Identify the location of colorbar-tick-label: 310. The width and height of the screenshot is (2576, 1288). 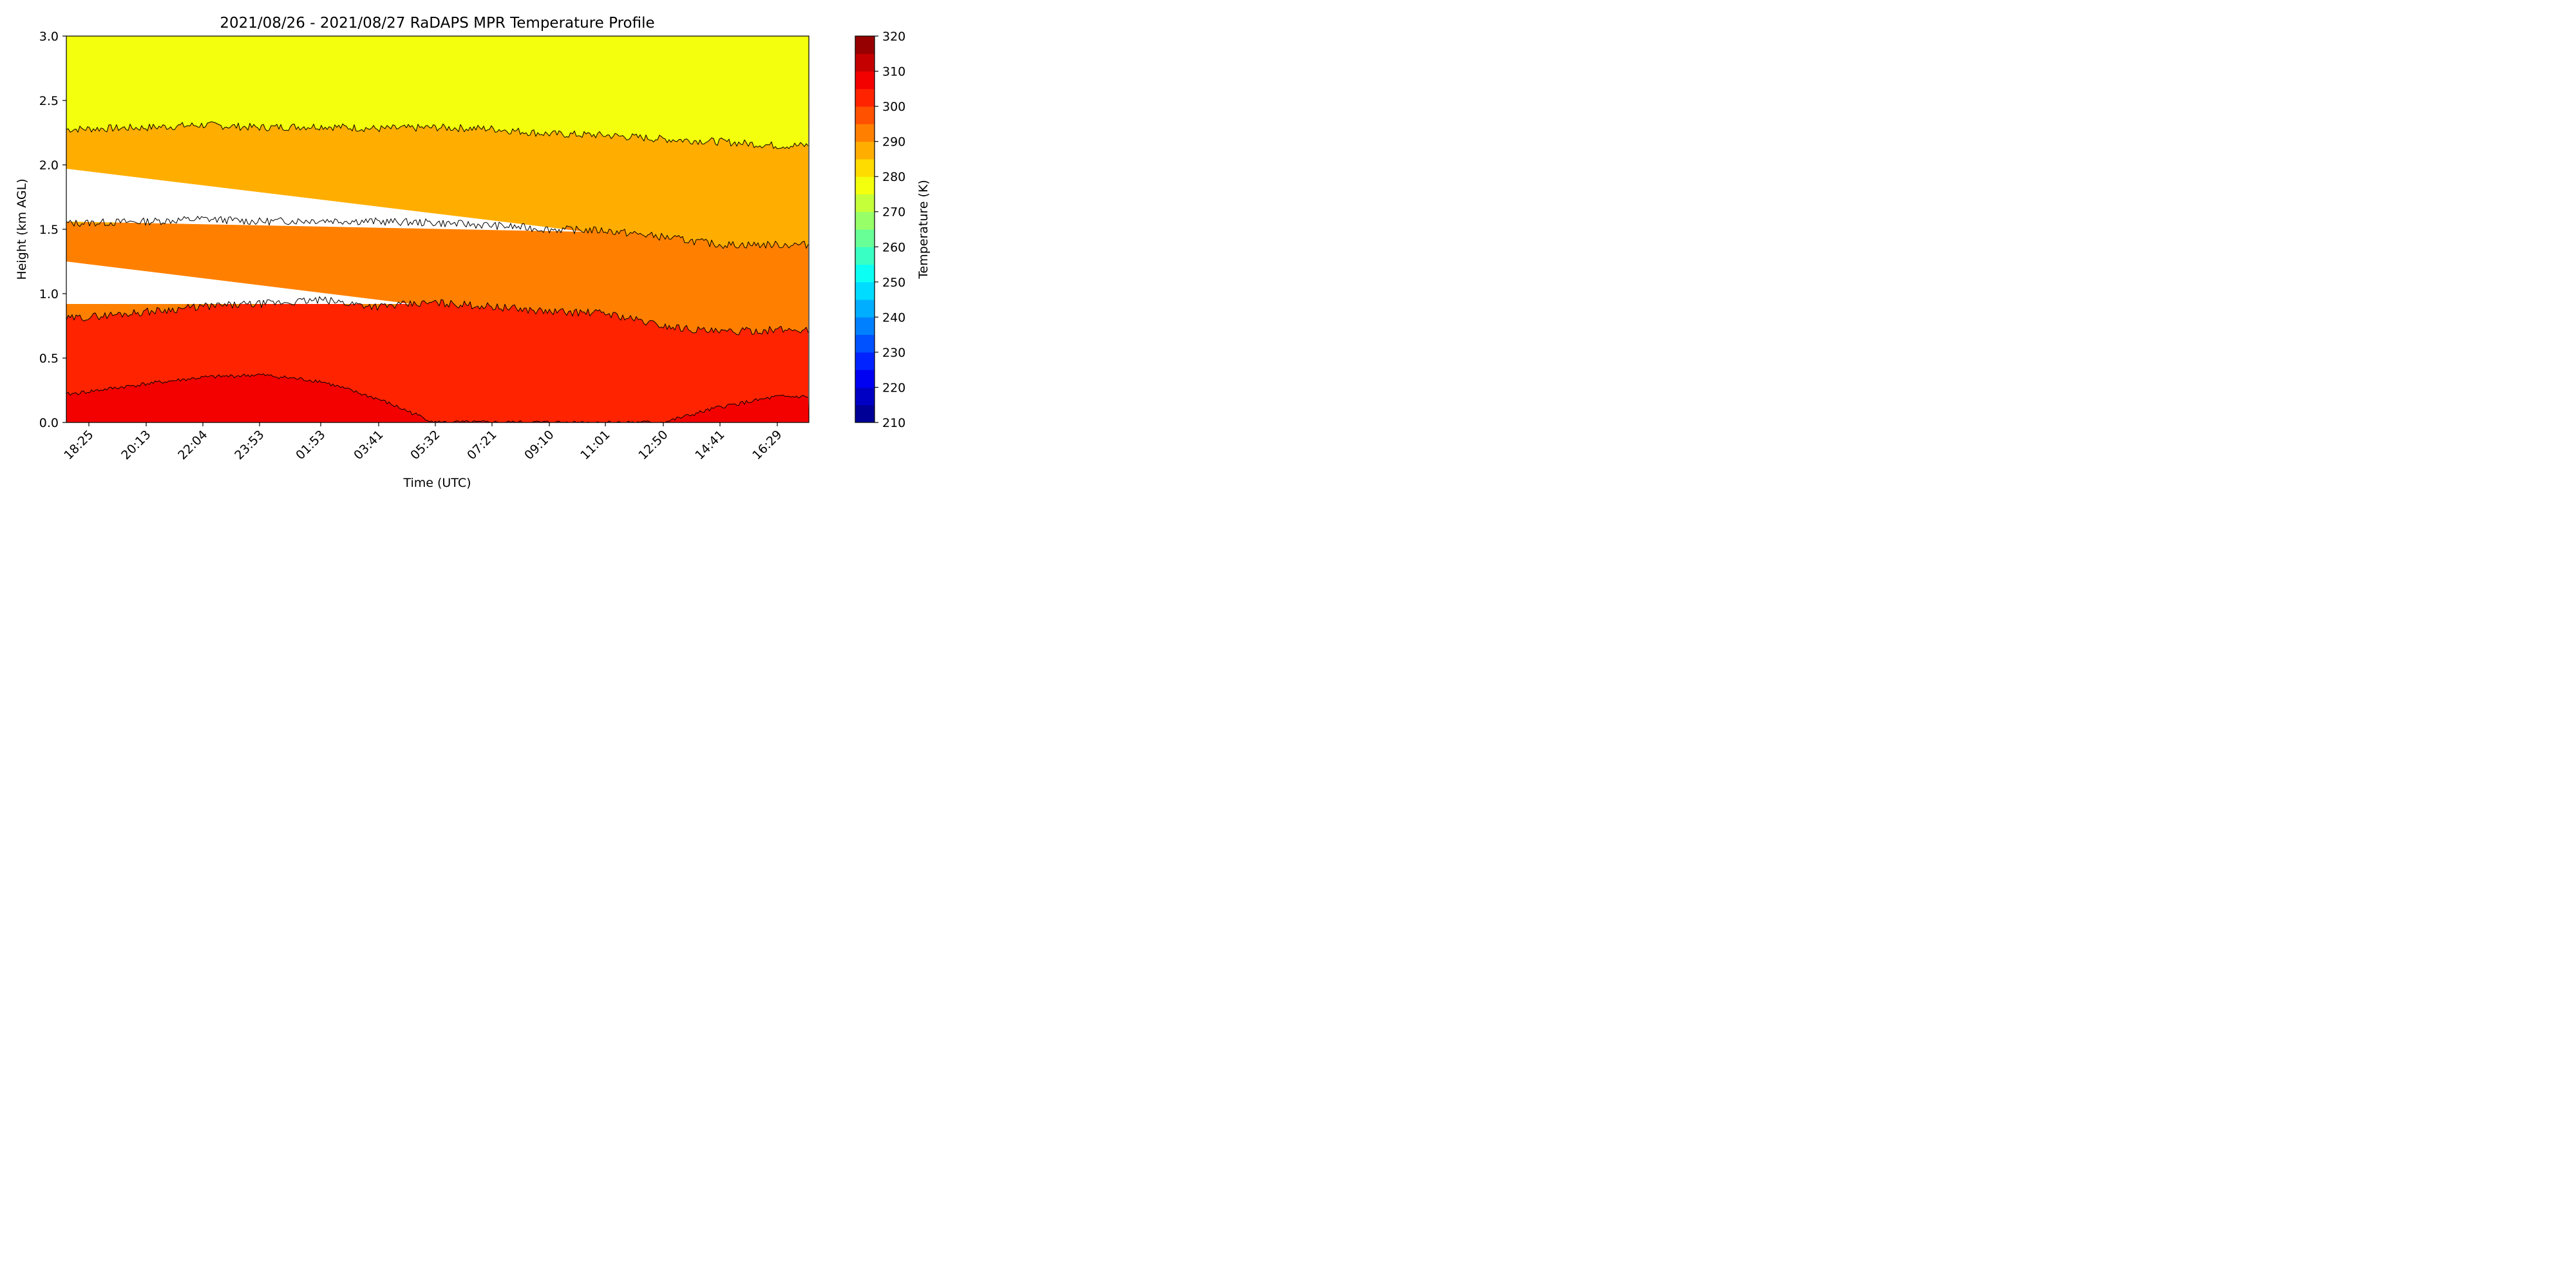
(893, 72).